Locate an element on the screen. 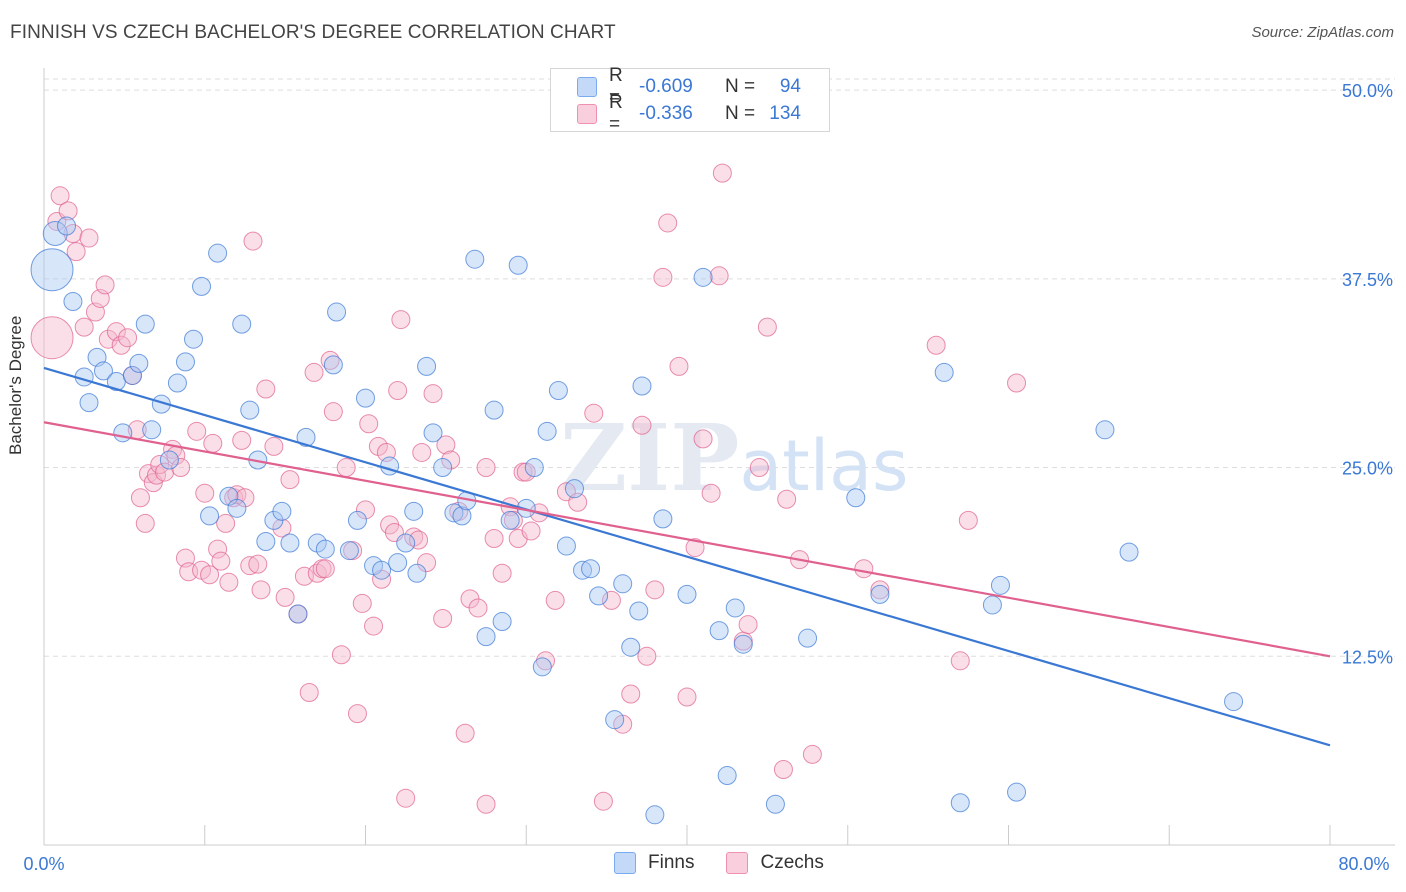 This screenshot has width=1406, height=892. finns-legend-label: Finns is located at coordinates (671, 862).